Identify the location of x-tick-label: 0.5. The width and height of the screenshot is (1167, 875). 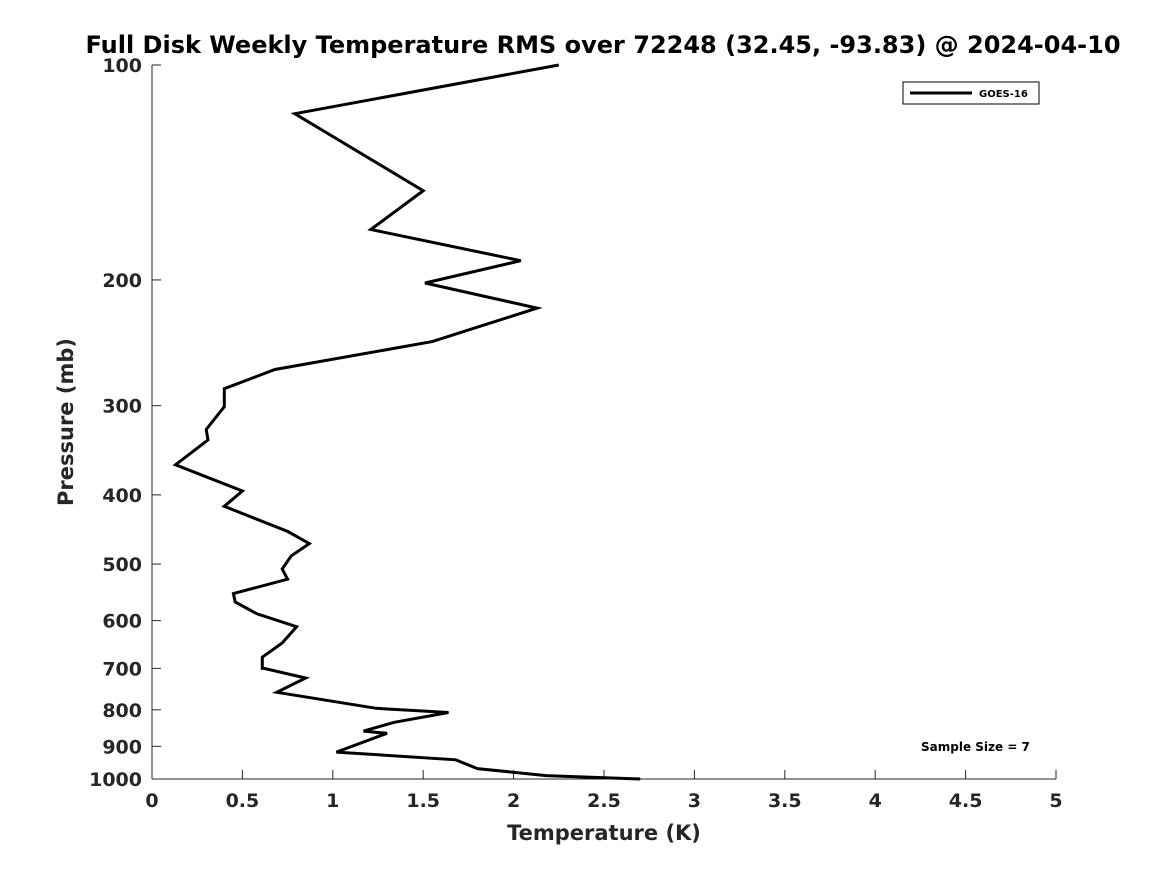
(243, 801).